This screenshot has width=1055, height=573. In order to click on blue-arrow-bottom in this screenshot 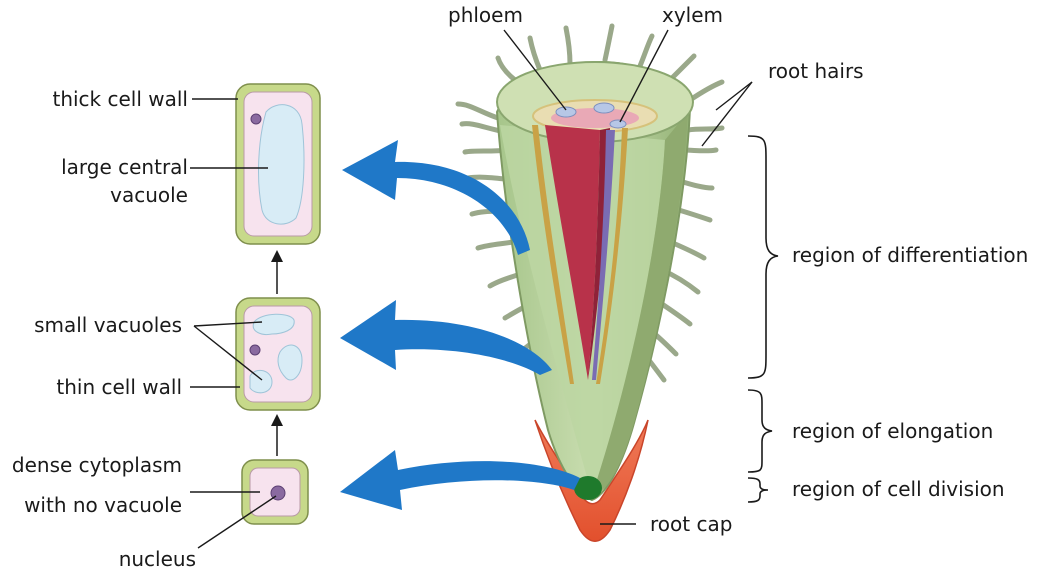, I will do `click(460, 480)`.